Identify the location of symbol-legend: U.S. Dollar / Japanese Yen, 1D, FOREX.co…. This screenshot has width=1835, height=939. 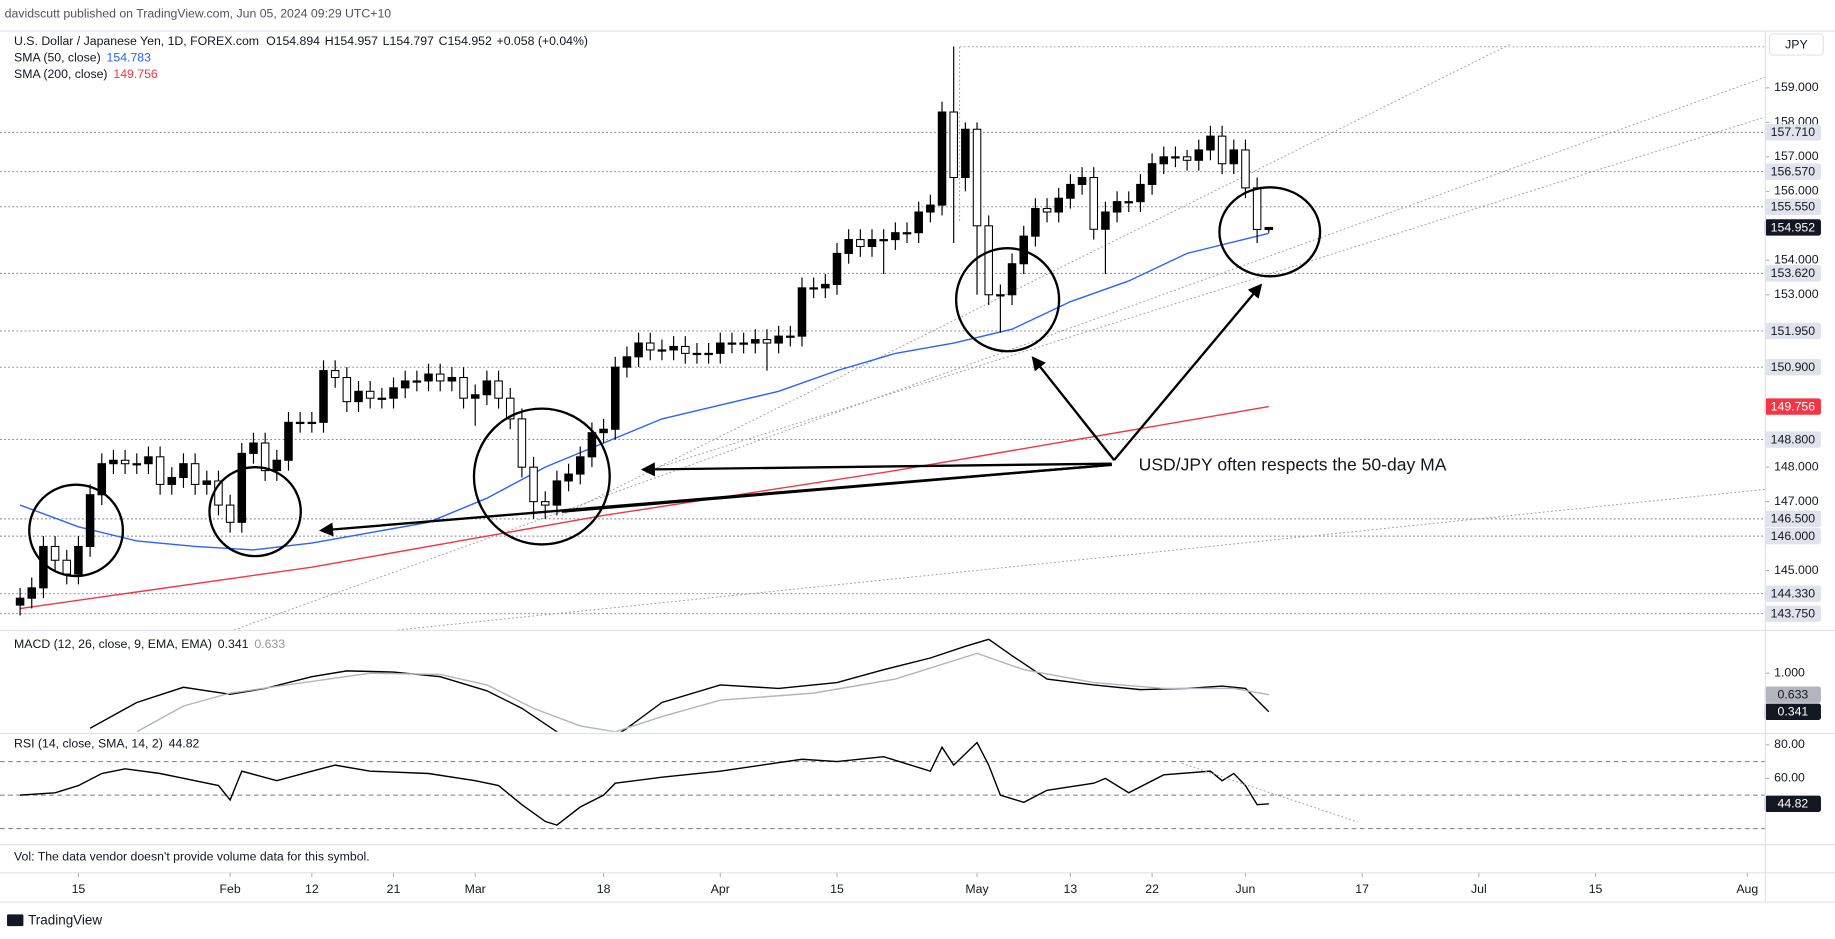
(301, 41).